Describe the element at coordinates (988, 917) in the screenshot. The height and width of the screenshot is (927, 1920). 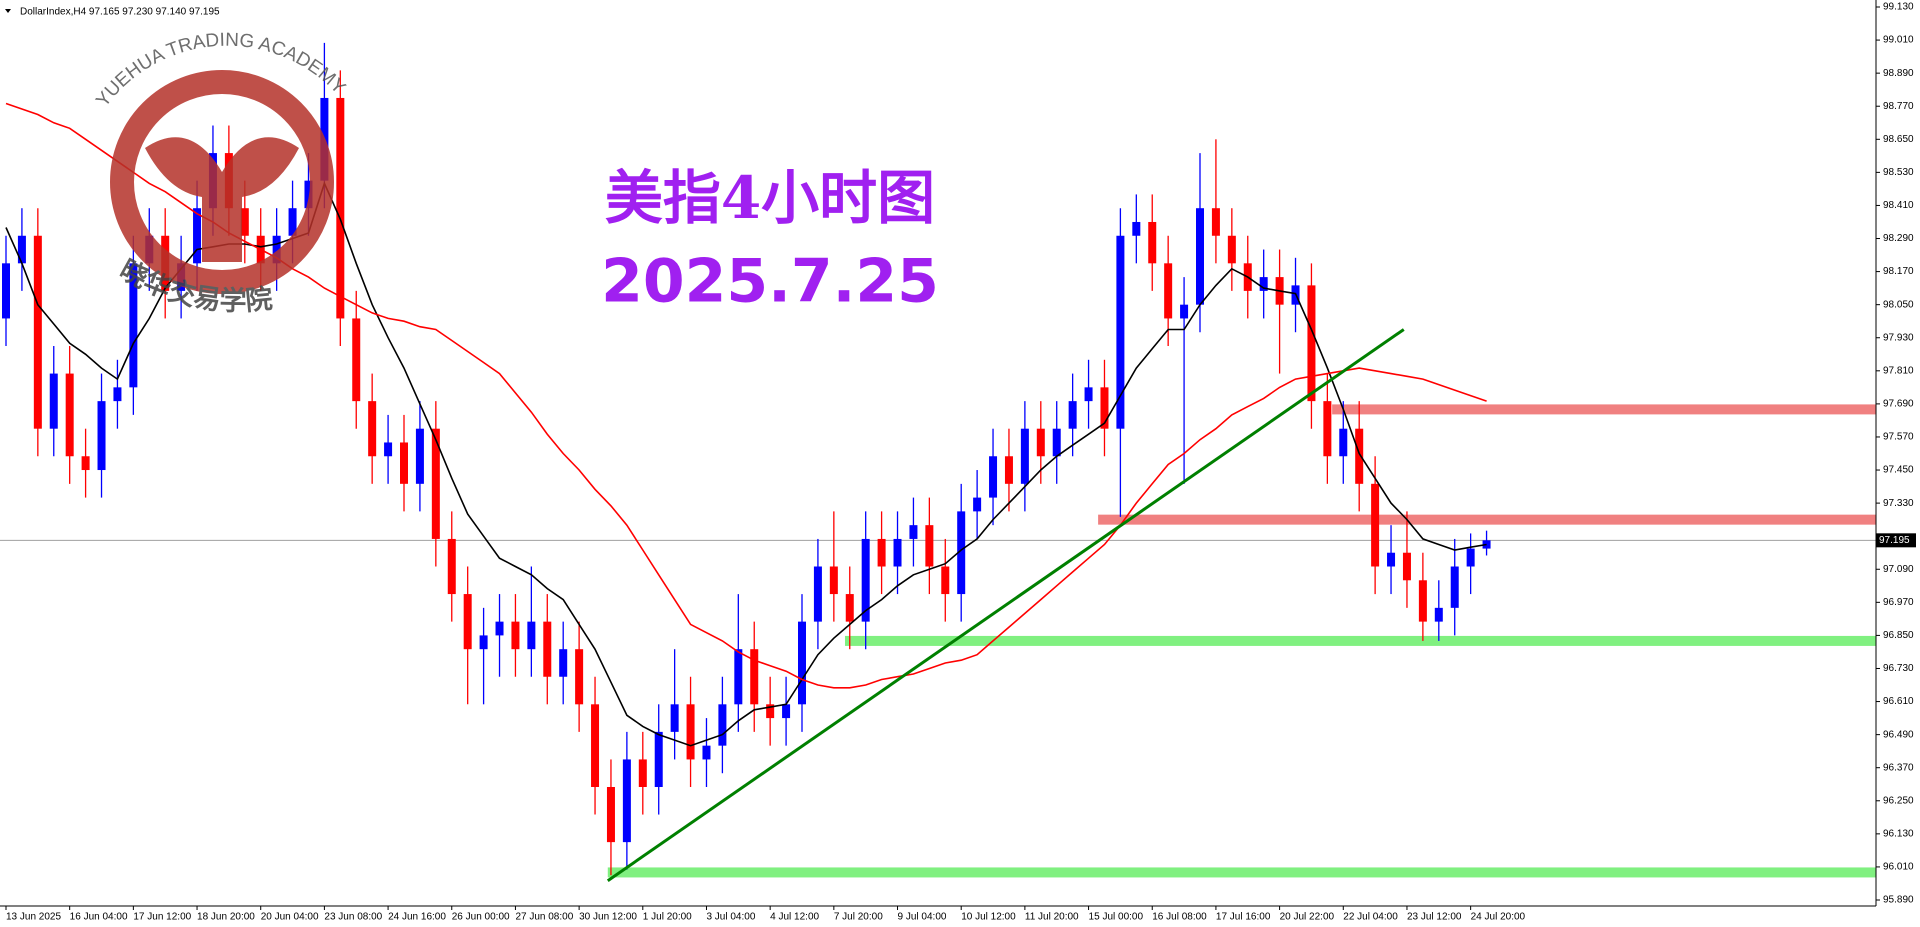
I see `x-tick-label: 10 Jul 12:00` at that location.